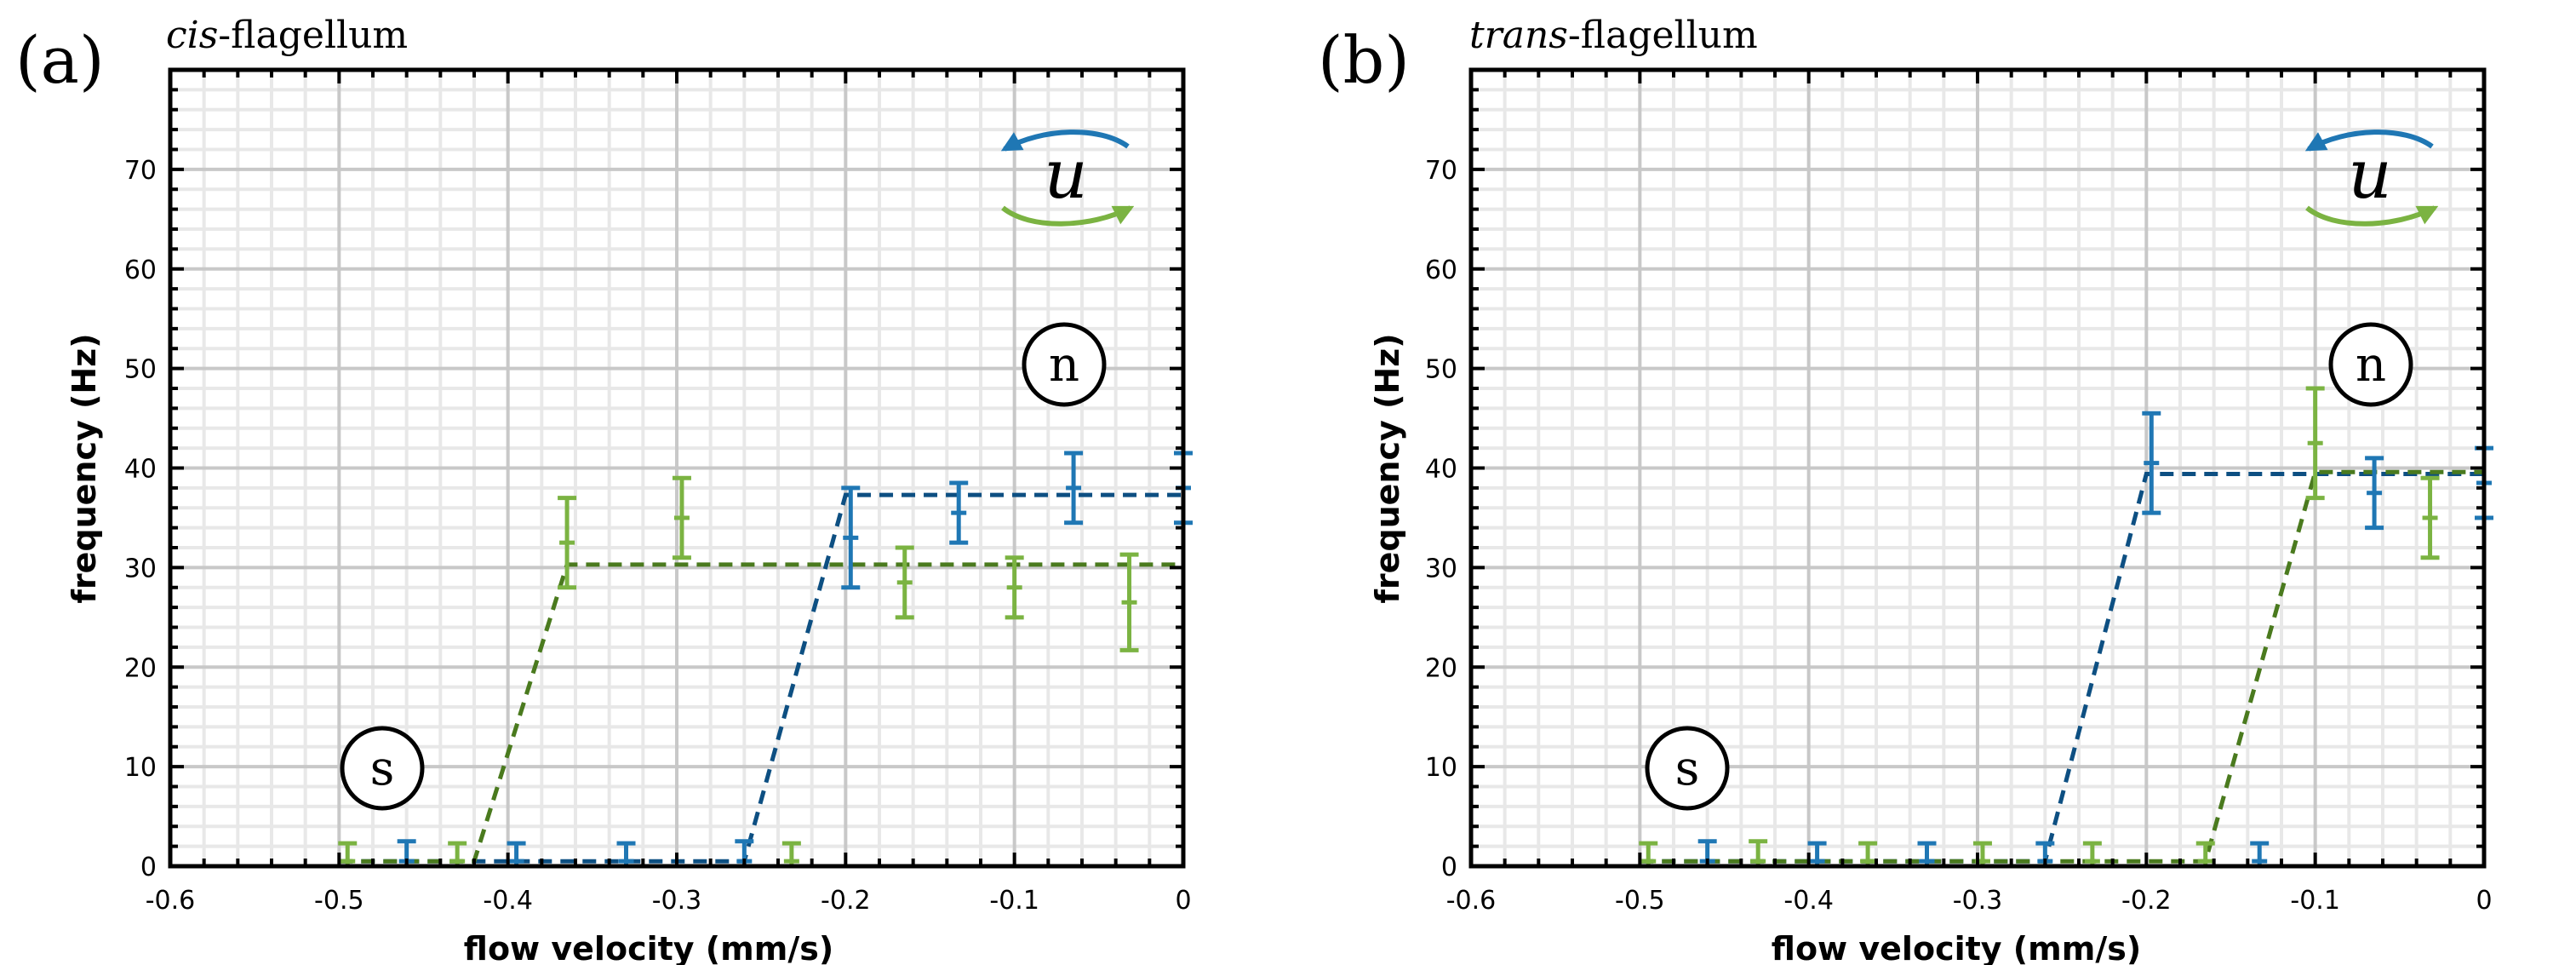  Describe the element at coordinates (649, 947) in the screenshot. I see `x-axis-label-a: flow velocity (mm/s)` at that location.